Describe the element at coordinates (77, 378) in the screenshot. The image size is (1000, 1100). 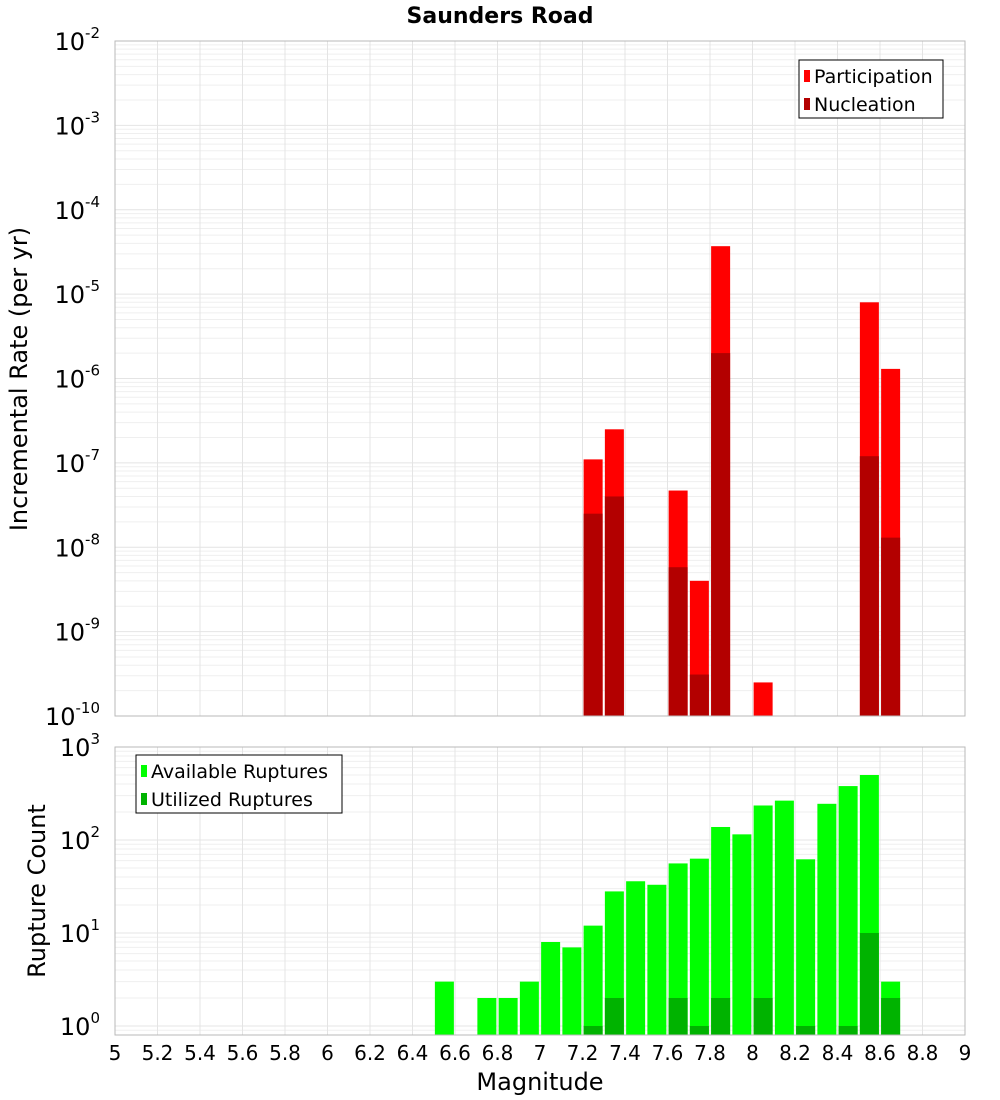
I see `rate-y-tick-label: 10⁻⁶` at that location.